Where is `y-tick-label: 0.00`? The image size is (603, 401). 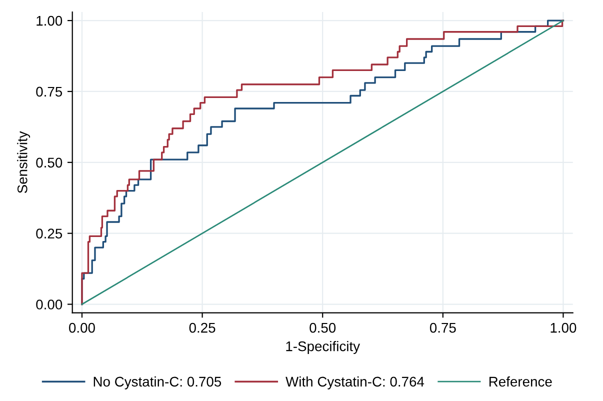
y-tick-label: 0.00 is located at coordinates (49, 305).